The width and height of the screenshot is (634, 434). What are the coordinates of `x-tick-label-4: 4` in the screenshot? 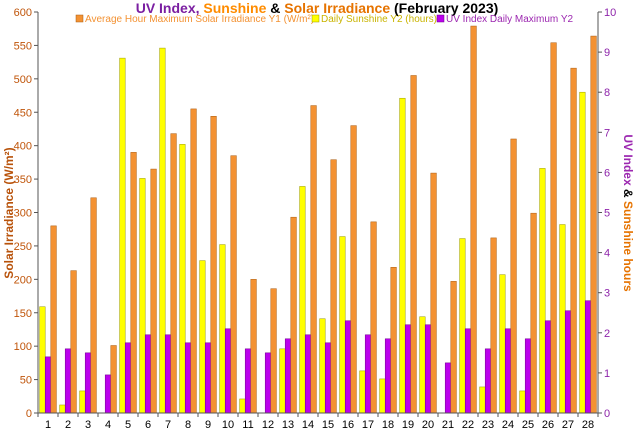 It's located at (108, 425).